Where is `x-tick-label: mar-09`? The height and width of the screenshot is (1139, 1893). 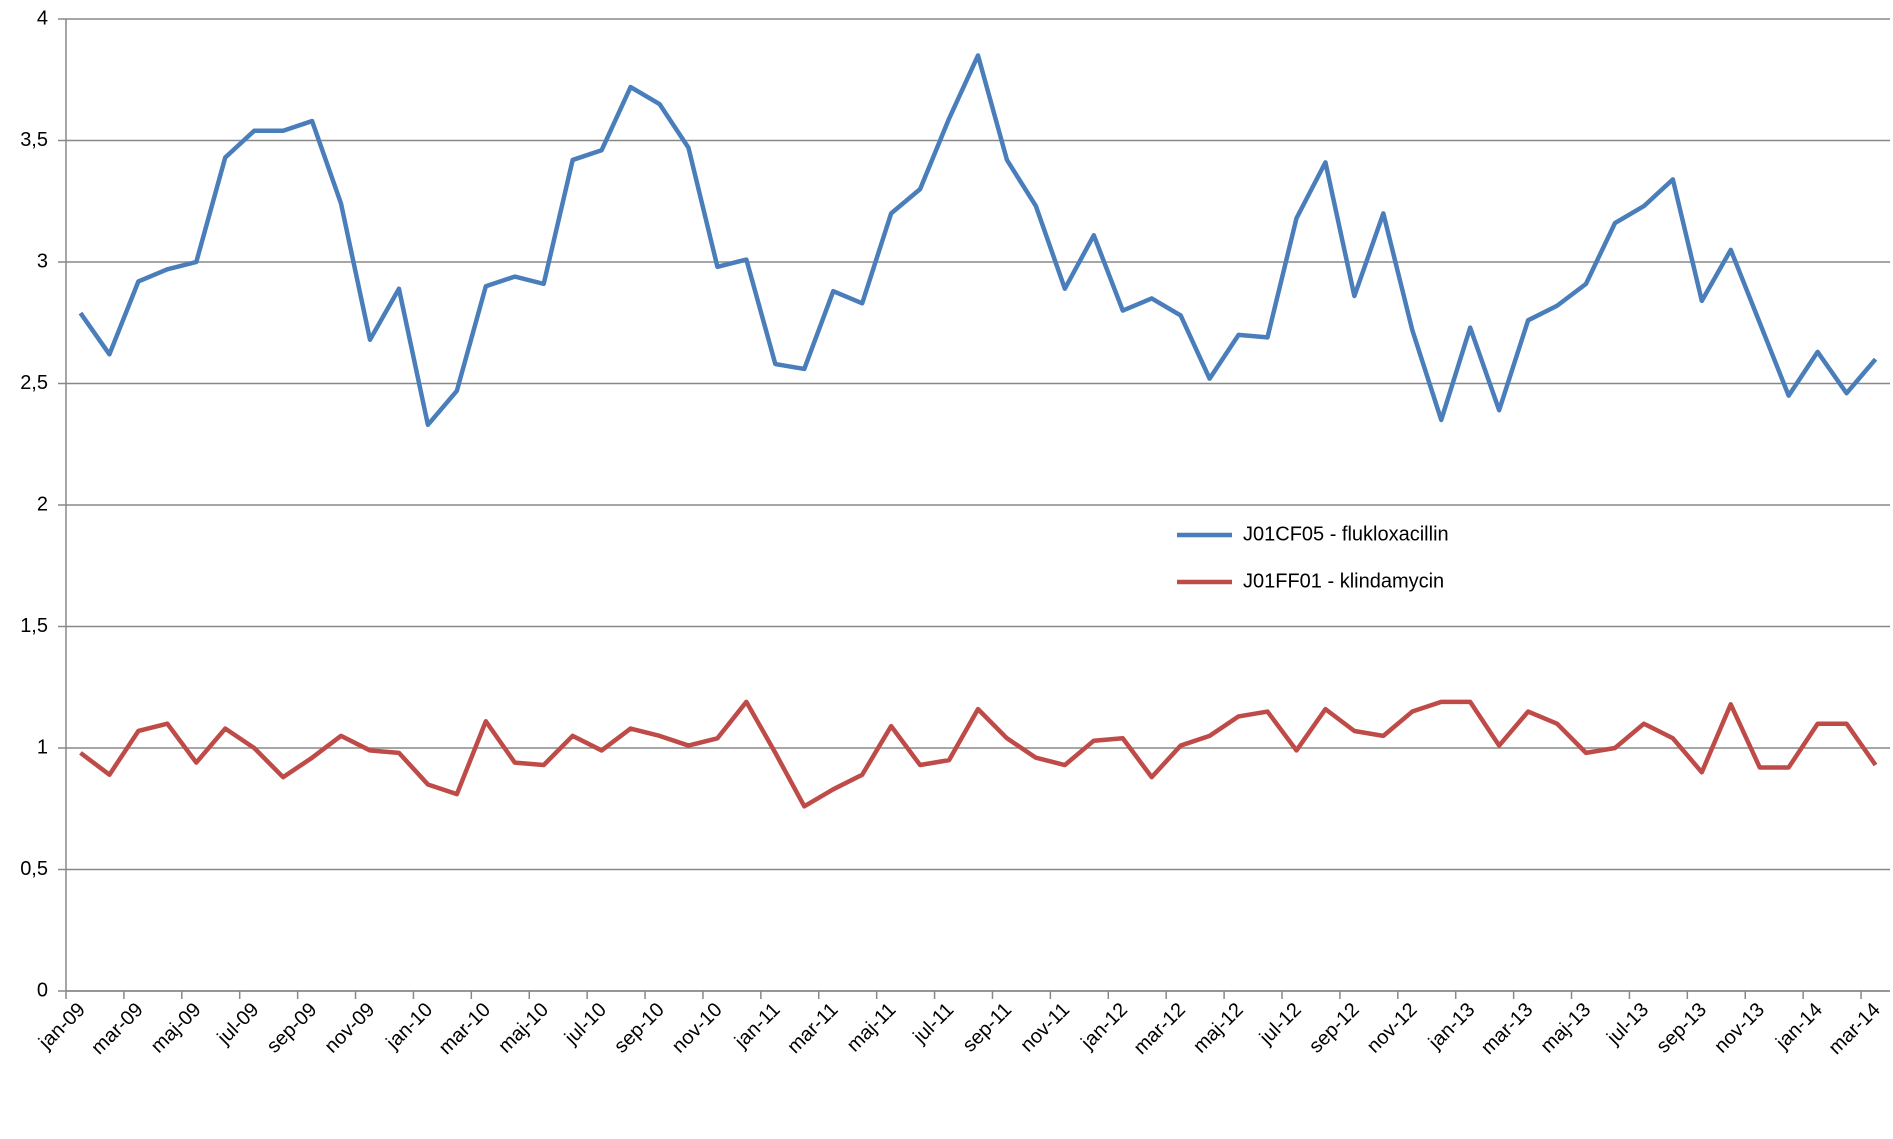
x-tick-label: mar-09 is located at coordinates (117, 1029).